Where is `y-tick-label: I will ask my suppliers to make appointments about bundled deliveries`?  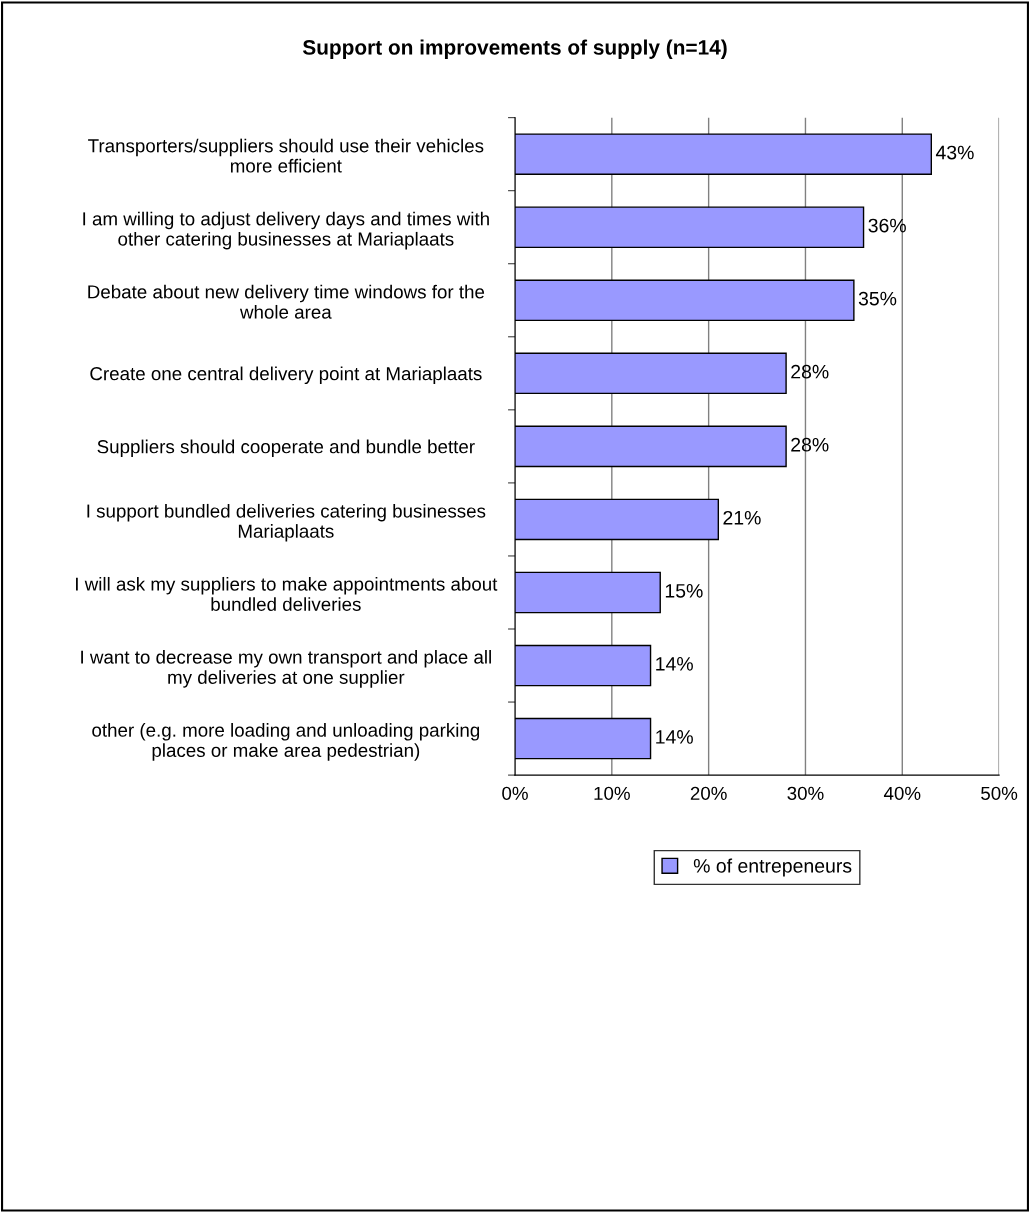
y-tick-label: I will ask my suppliers to make appointments about bundled deliveries is located at coordinates (287, 593).